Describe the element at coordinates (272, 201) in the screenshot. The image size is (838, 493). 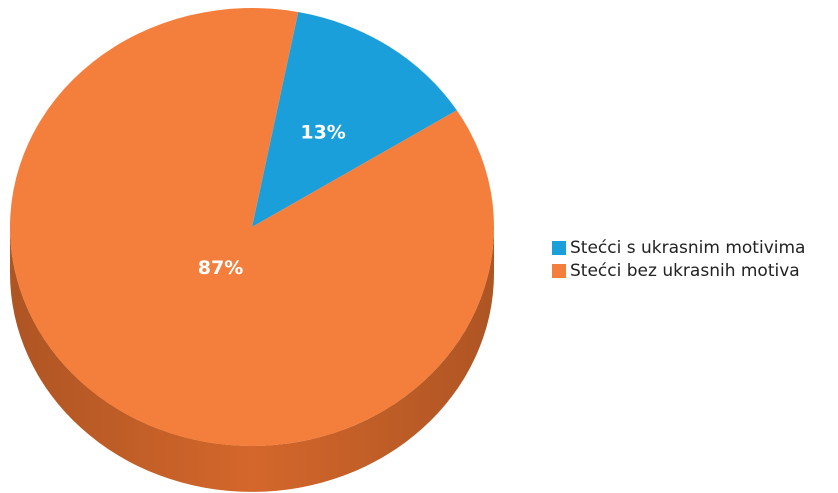
I see `pie-data-labels: 13% 87%` at that location.